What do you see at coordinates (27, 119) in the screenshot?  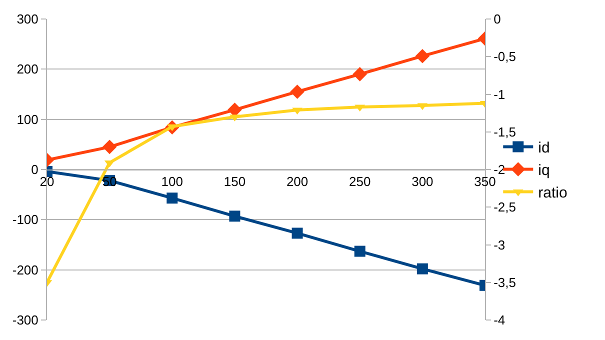 I see `y-tick-label: 100` at bounding box center [27, 119].